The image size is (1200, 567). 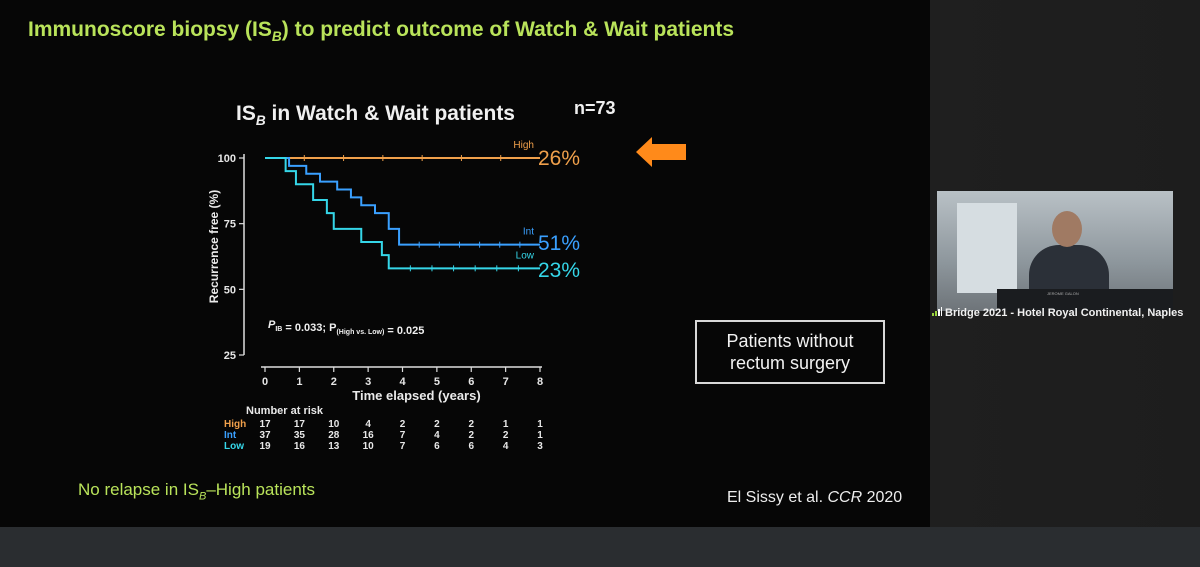 I want to click on risk-cell: 37, so click(x=265, y=435).